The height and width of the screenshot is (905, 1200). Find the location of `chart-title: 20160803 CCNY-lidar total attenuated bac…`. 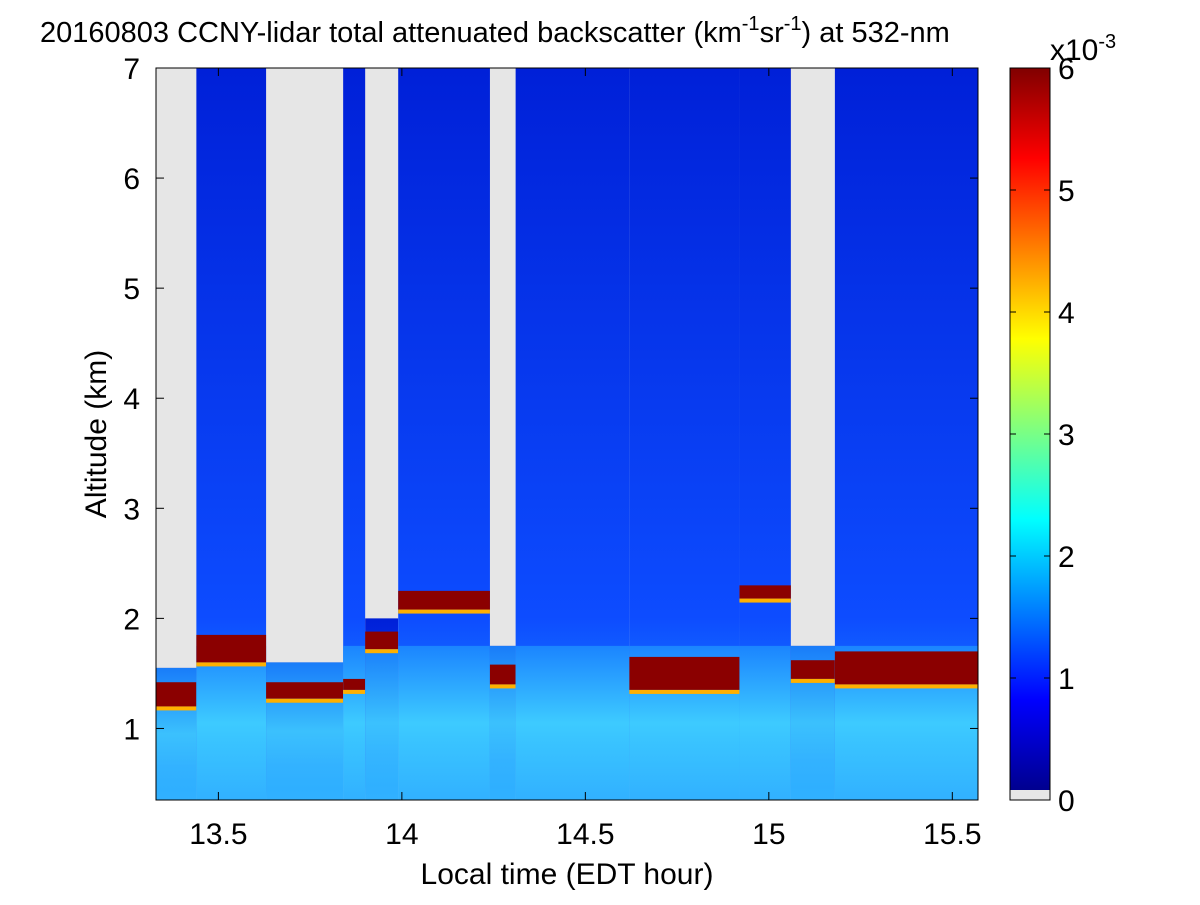

chart-title: 20160803 CCNY-lidar total attenuated bac… is located at coordinates (495, 31).